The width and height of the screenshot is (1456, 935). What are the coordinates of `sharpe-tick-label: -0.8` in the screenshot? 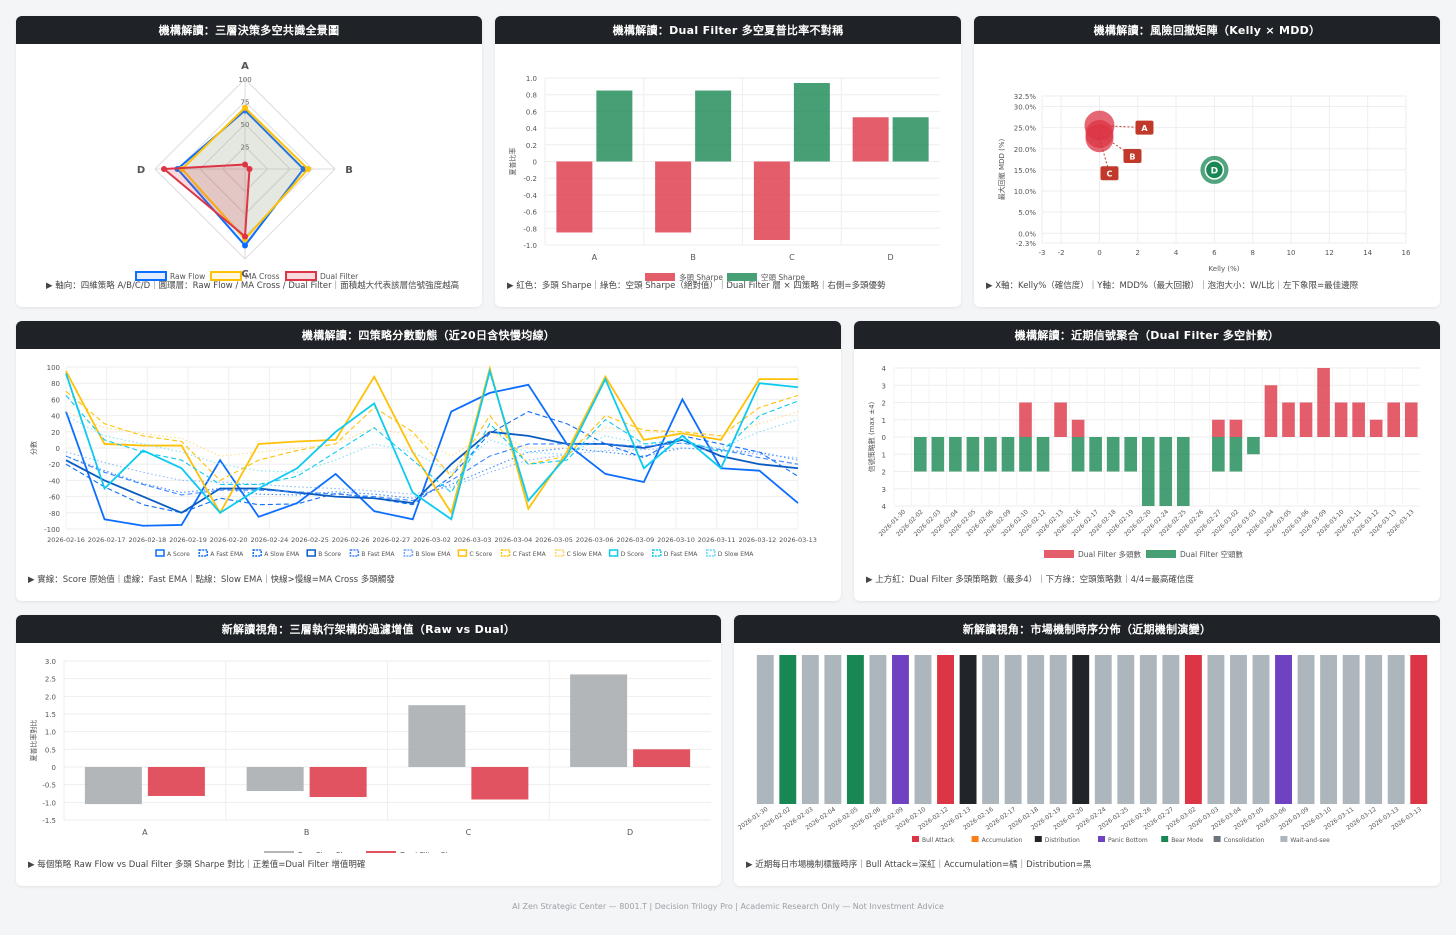 It's located at (530, 229).